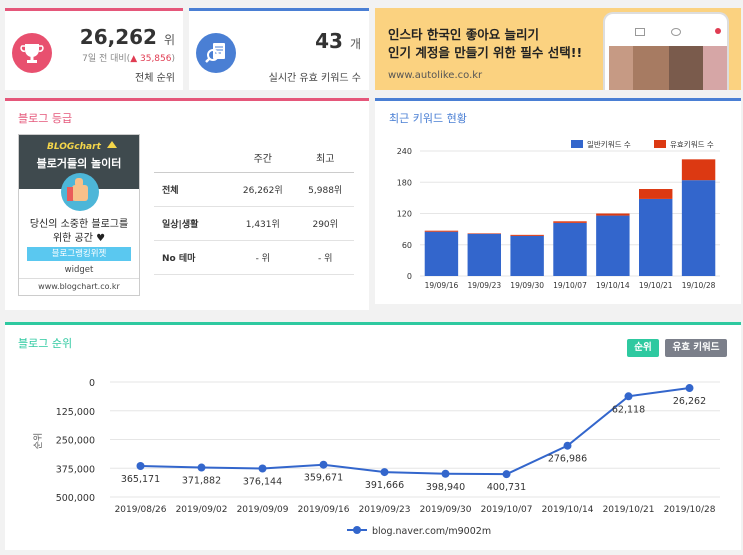 The width and height of the screenshot is (743, 555). Describe the element at coordinates (404, 151) in the screenshot. I see `y-tick-label: 240` at that location.